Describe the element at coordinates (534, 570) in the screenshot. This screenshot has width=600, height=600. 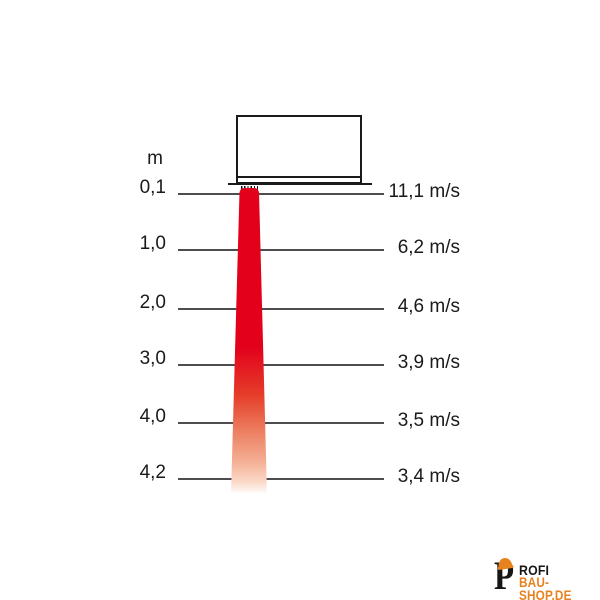
I see `logo-name-text: ROFI` at that location.